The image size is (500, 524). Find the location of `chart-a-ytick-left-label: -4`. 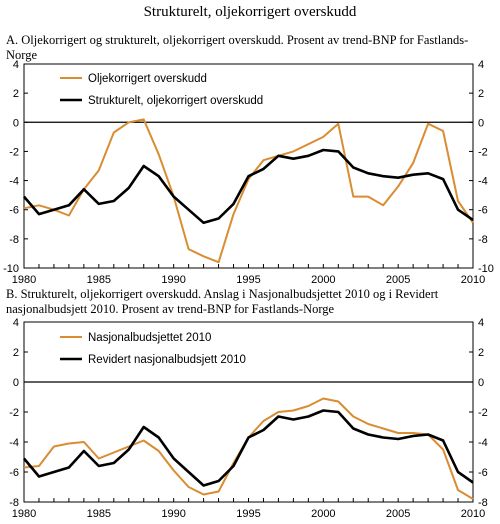

chart-a-ytick-left-label: -4 is located at coordinates (14, 182).